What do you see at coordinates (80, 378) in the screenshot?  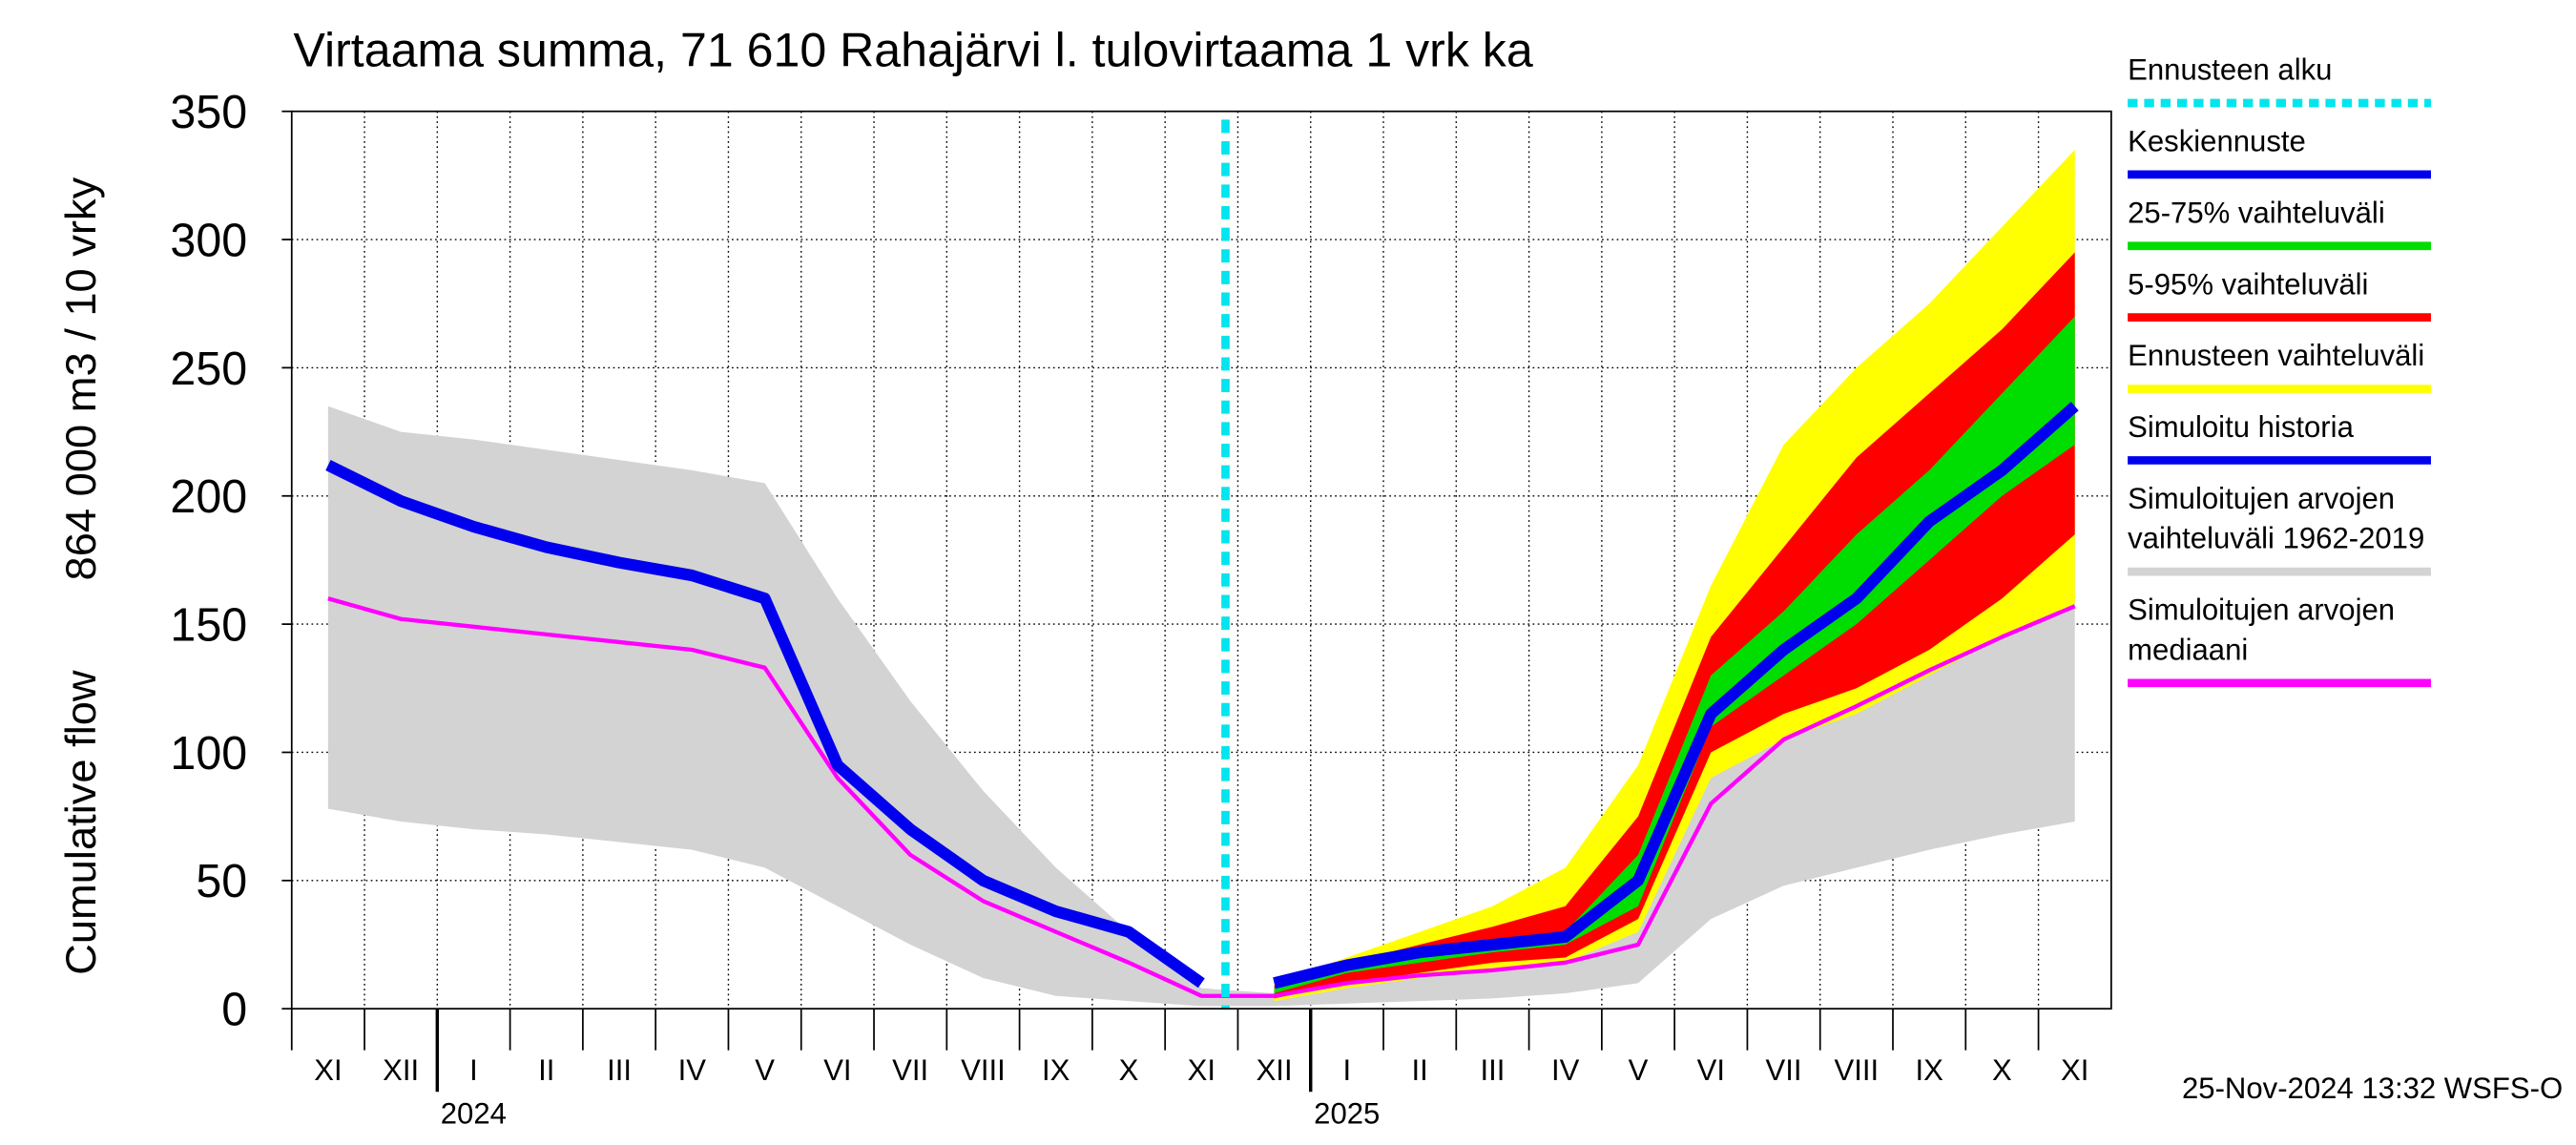 I see `y-axis-unit: 864 000 m3 / 10 vrky` at bounding box center [80, 378].